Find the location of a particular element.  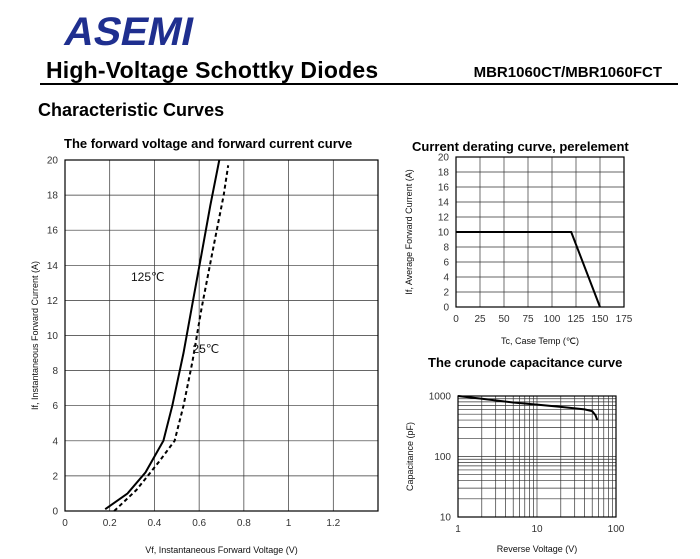

x-tick-label: 0.8 is located at coordinates (244, 523).